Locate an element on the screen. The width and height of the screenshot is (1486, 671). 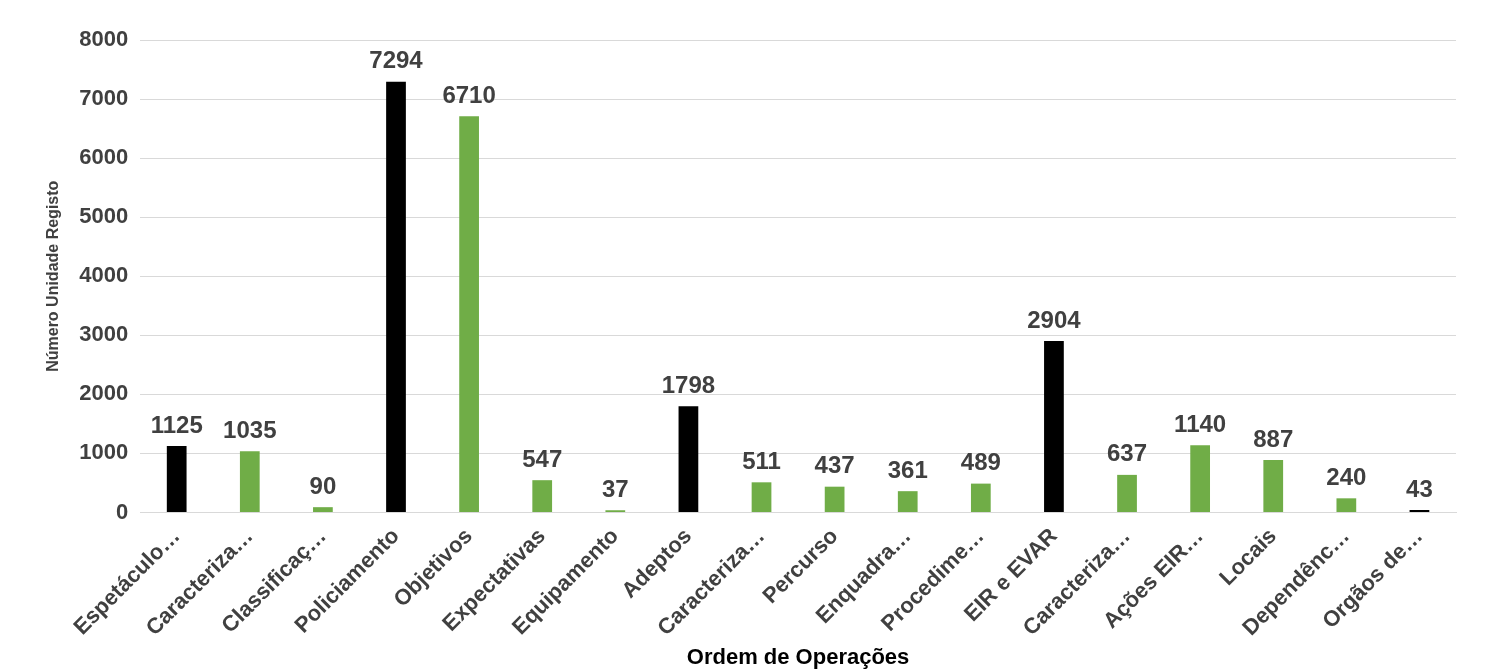
data-label: 1125 is located at coordinates (176, 424).